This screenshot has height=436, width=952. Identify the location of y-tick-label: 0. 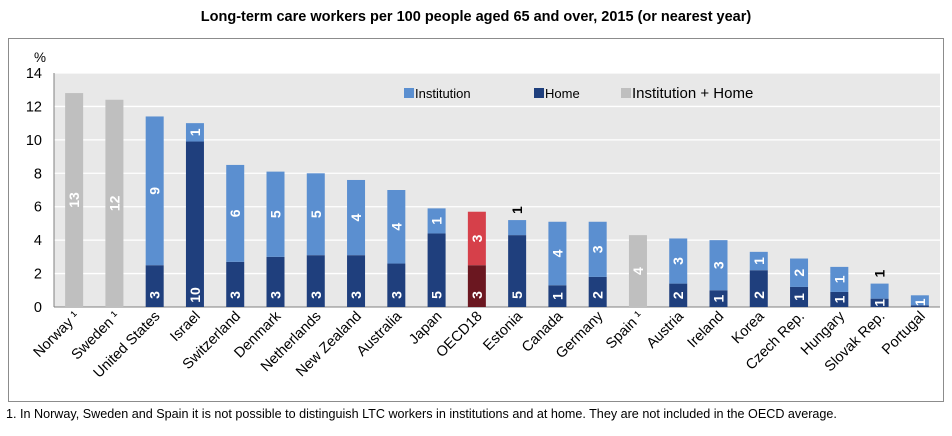
(38, 308).